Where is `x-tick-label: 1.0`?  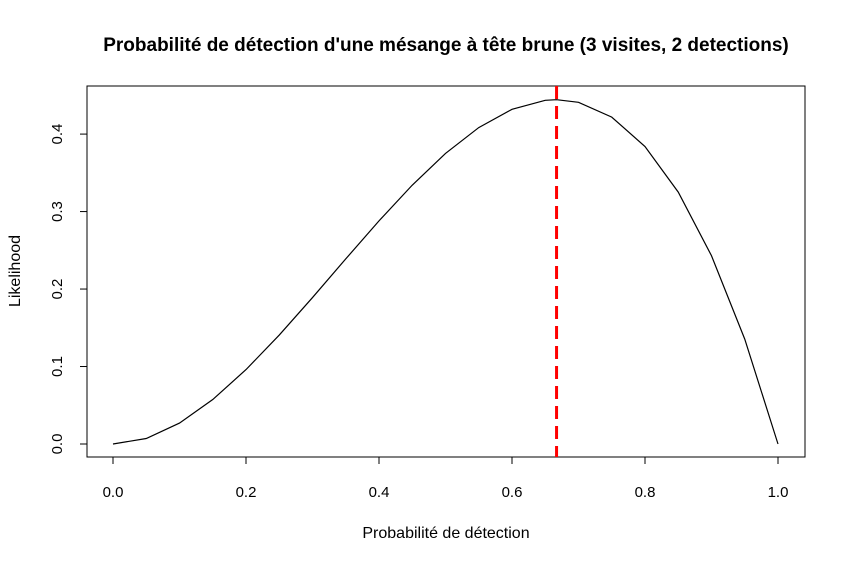
x-tick-label: 1.0 is located at coordinates (778, 492).